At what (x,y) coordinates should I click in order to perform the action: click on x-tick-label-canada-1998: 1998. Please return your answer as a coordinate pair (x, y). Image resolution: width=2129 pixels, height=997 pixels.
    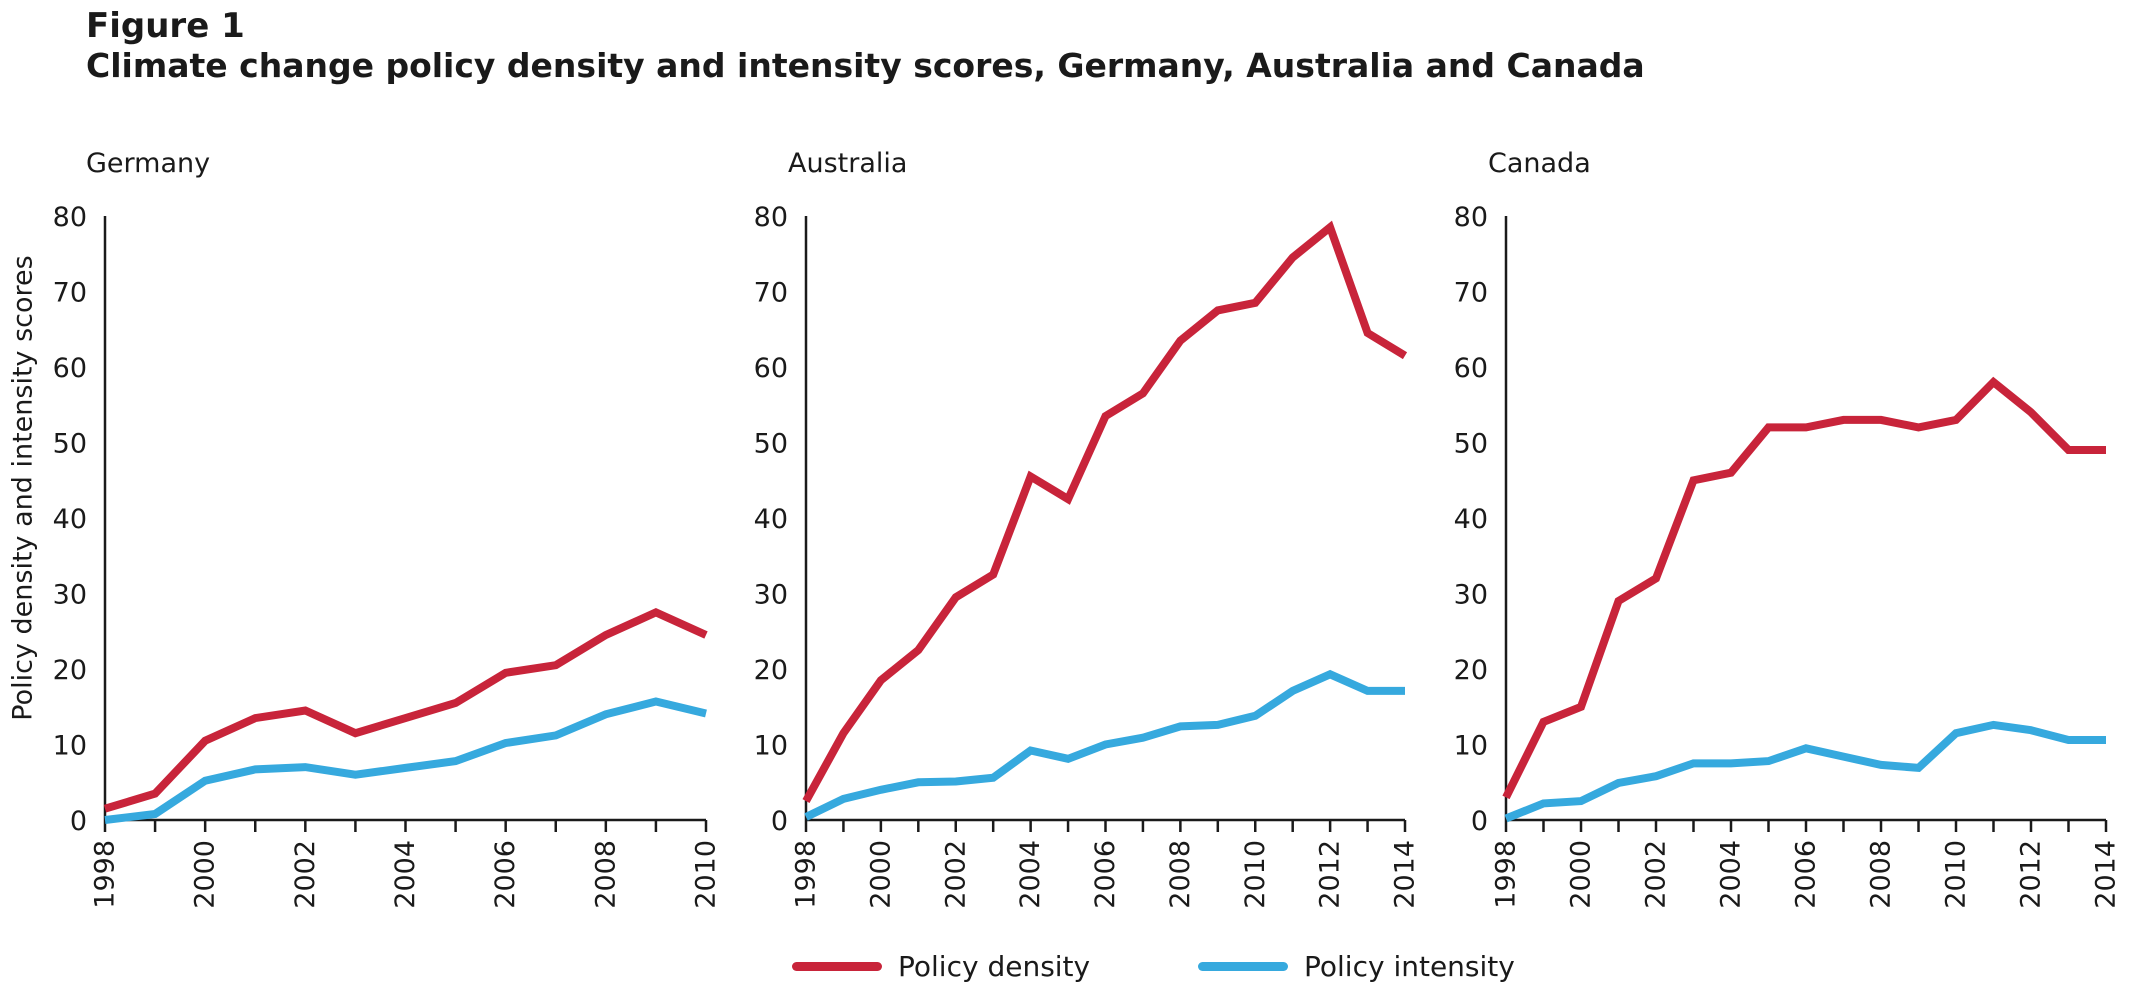
    Looking at the image, I should click on (1506, 874).